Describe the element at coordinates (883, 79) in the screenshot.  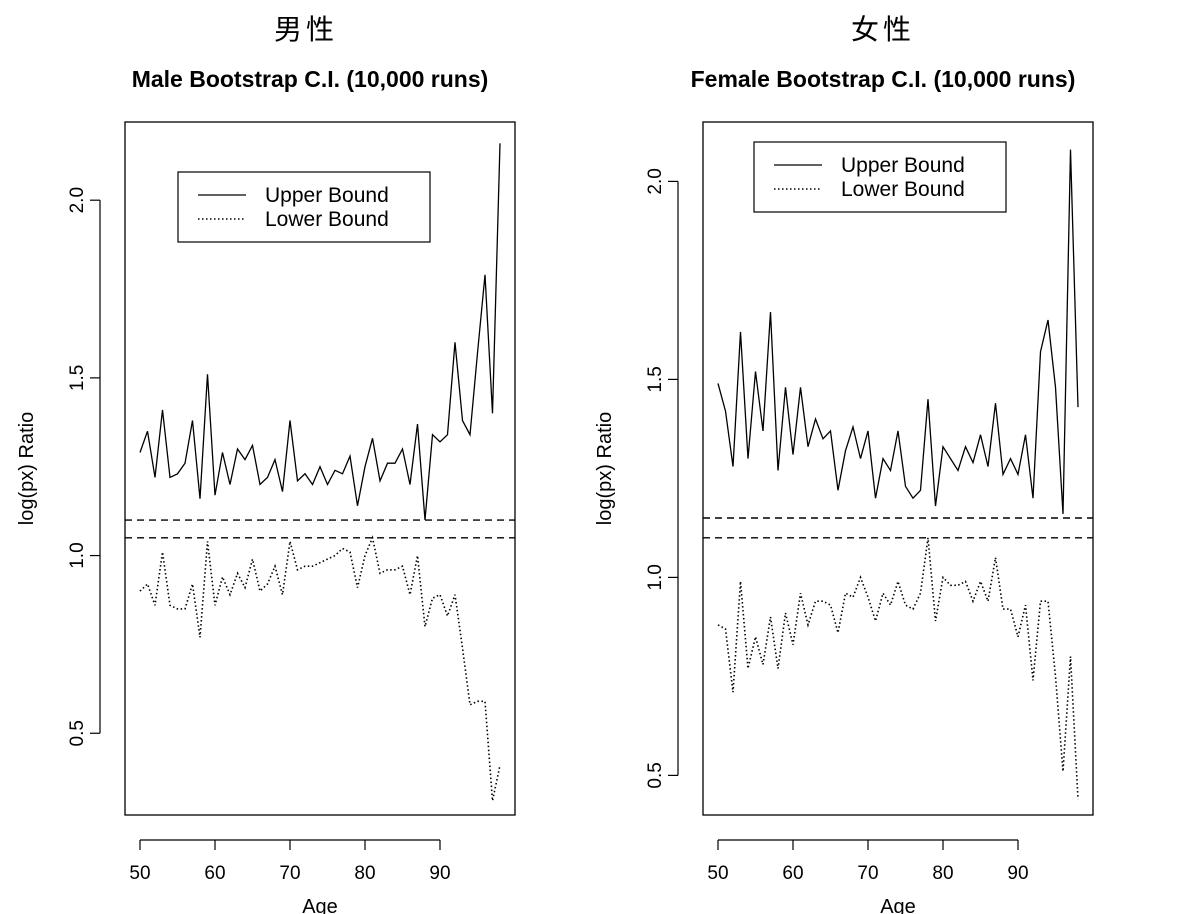
I see `chart-title-female: Female Bootstrap C.I. (10,000 runs)` at that location.